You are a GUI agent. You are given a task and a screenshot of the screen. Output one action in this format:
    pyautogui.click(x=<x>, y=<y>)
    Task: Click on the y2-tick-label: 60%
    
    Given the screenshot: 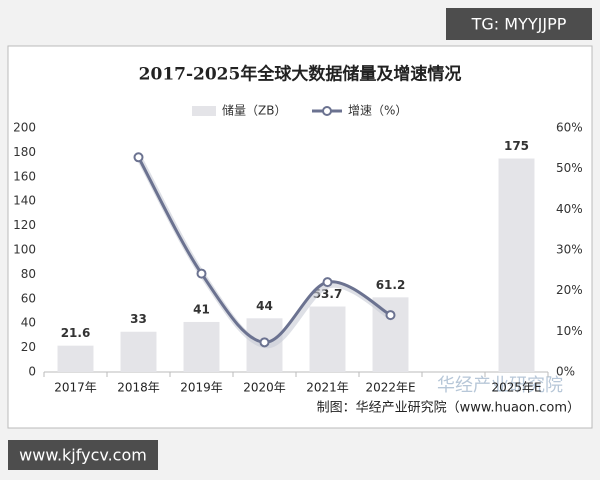 What is the action you would take?
    pyautogui.click(x=569, y=128)
    